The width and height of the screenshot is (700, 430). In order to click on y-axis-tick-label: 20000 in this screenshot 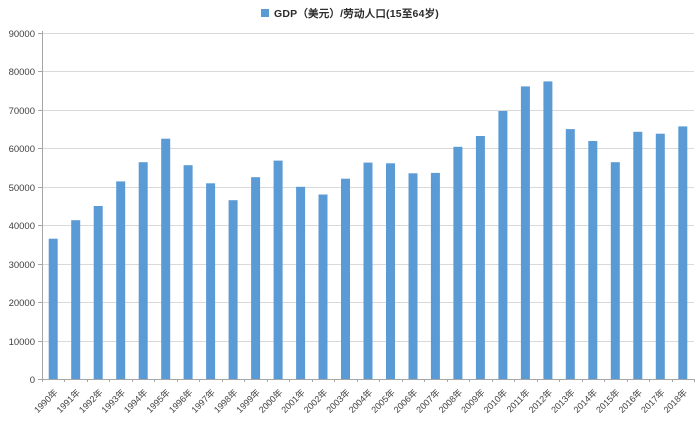, I will do `click(22, 303)`.